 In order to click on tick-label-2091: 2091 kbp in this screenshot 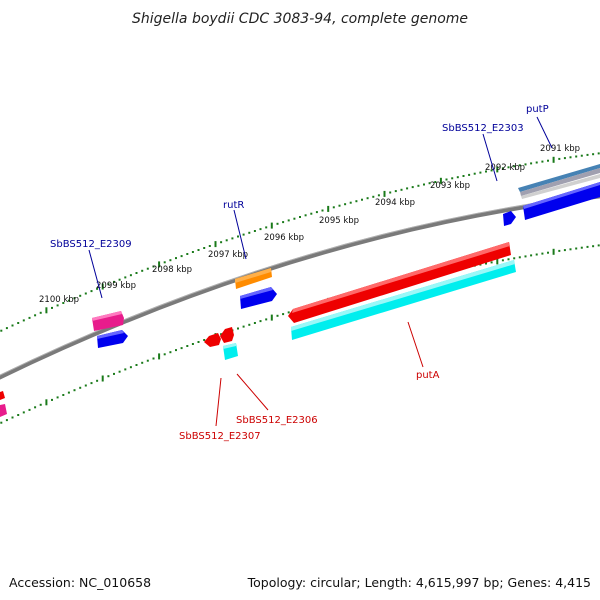, I will do `click(560, 149)`.